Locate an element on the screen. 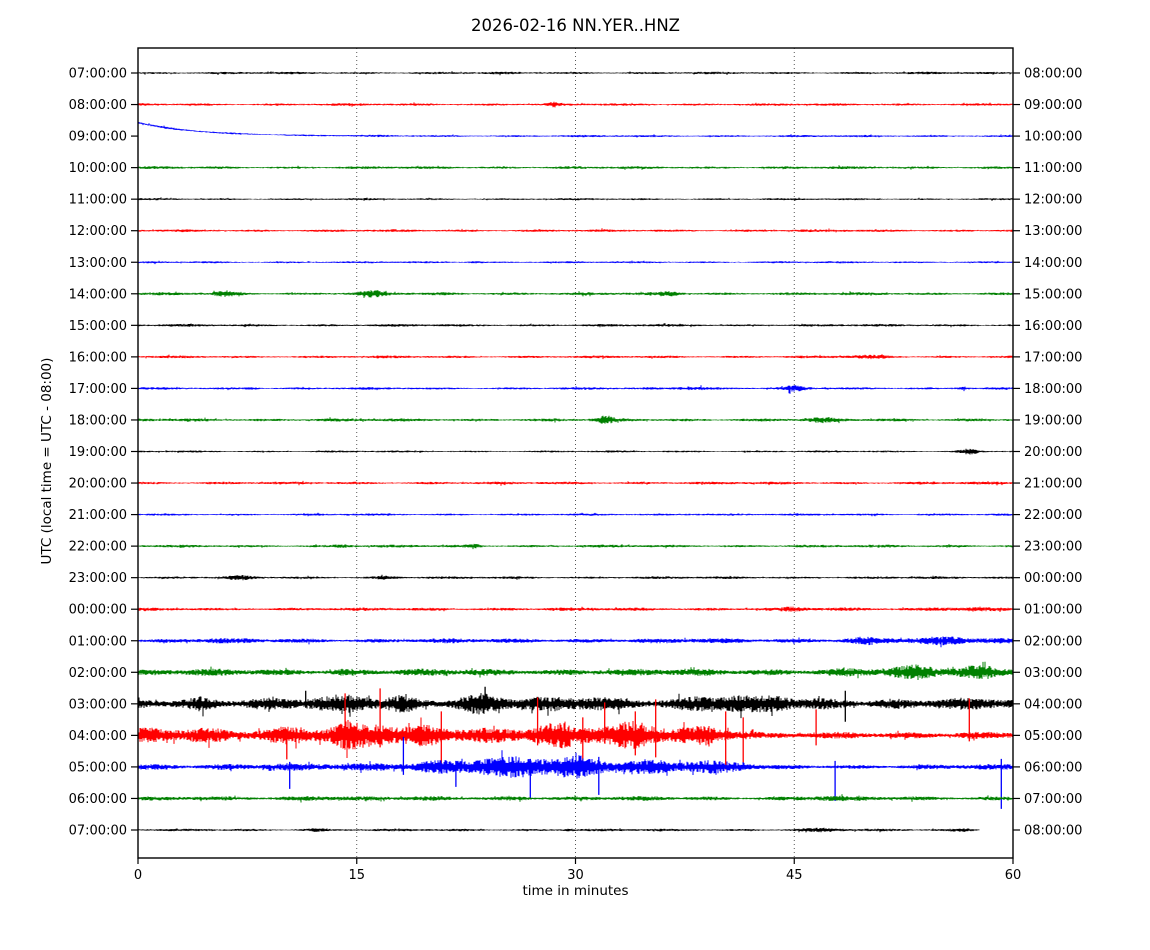 The height and width of the screenshot is (950, 1150). right-time-label: 11:00:00 is located at coordinates (1053, 168).